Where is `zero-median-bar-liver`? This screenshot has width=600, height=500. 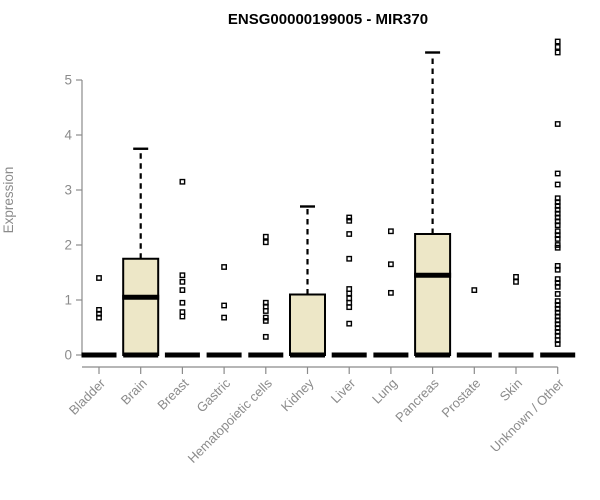
zero-median-bar-liver is located at coordinates (349, 355).